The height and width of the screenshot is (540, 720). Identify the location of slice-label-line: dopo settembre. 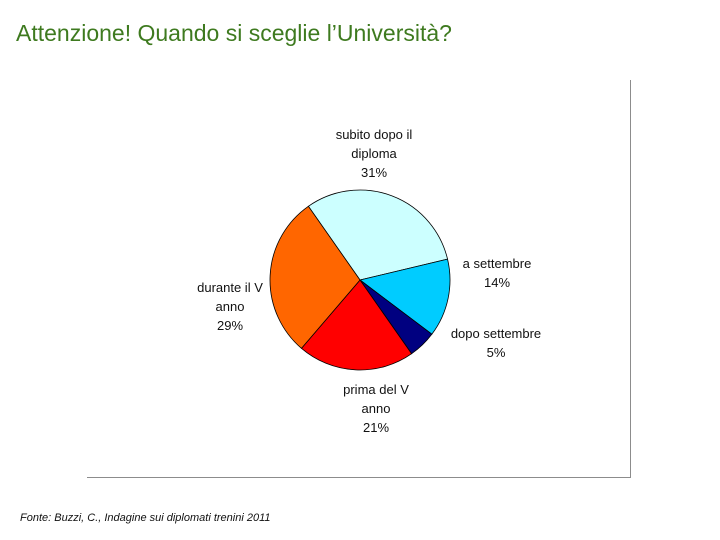
(496, 333).